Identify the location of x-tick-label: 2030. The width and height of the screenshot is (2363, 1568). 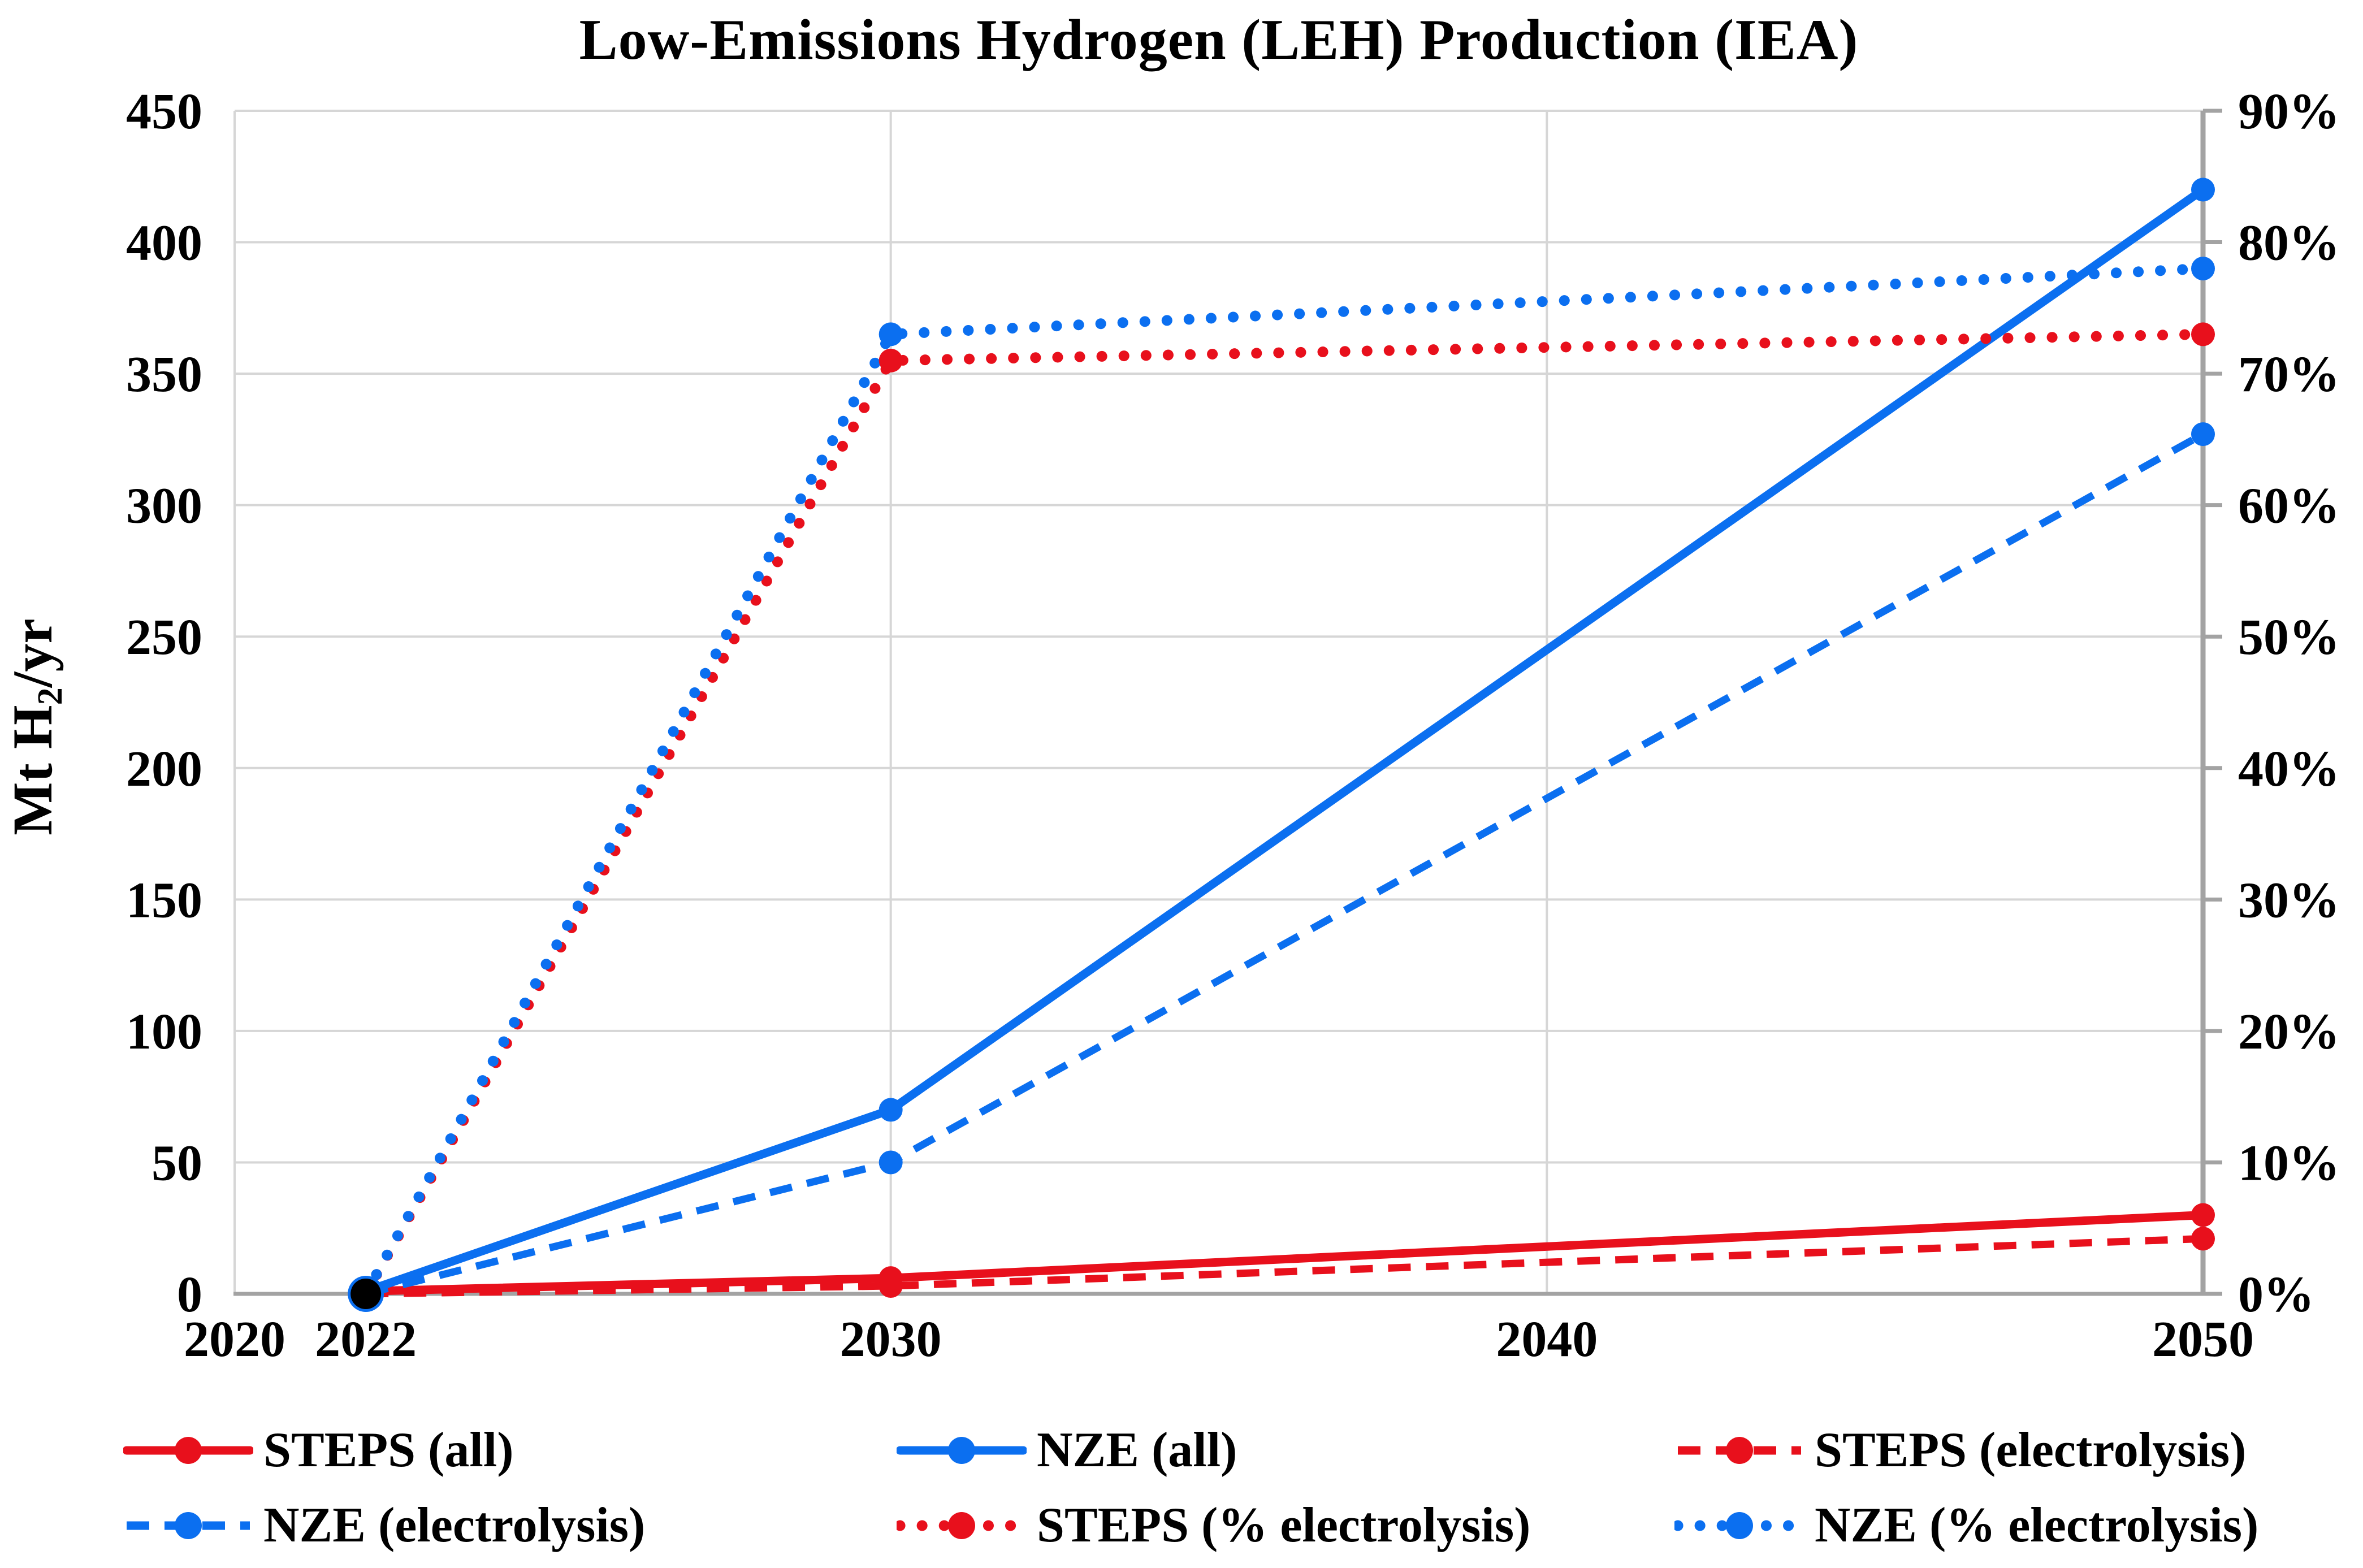
(891, 1339).